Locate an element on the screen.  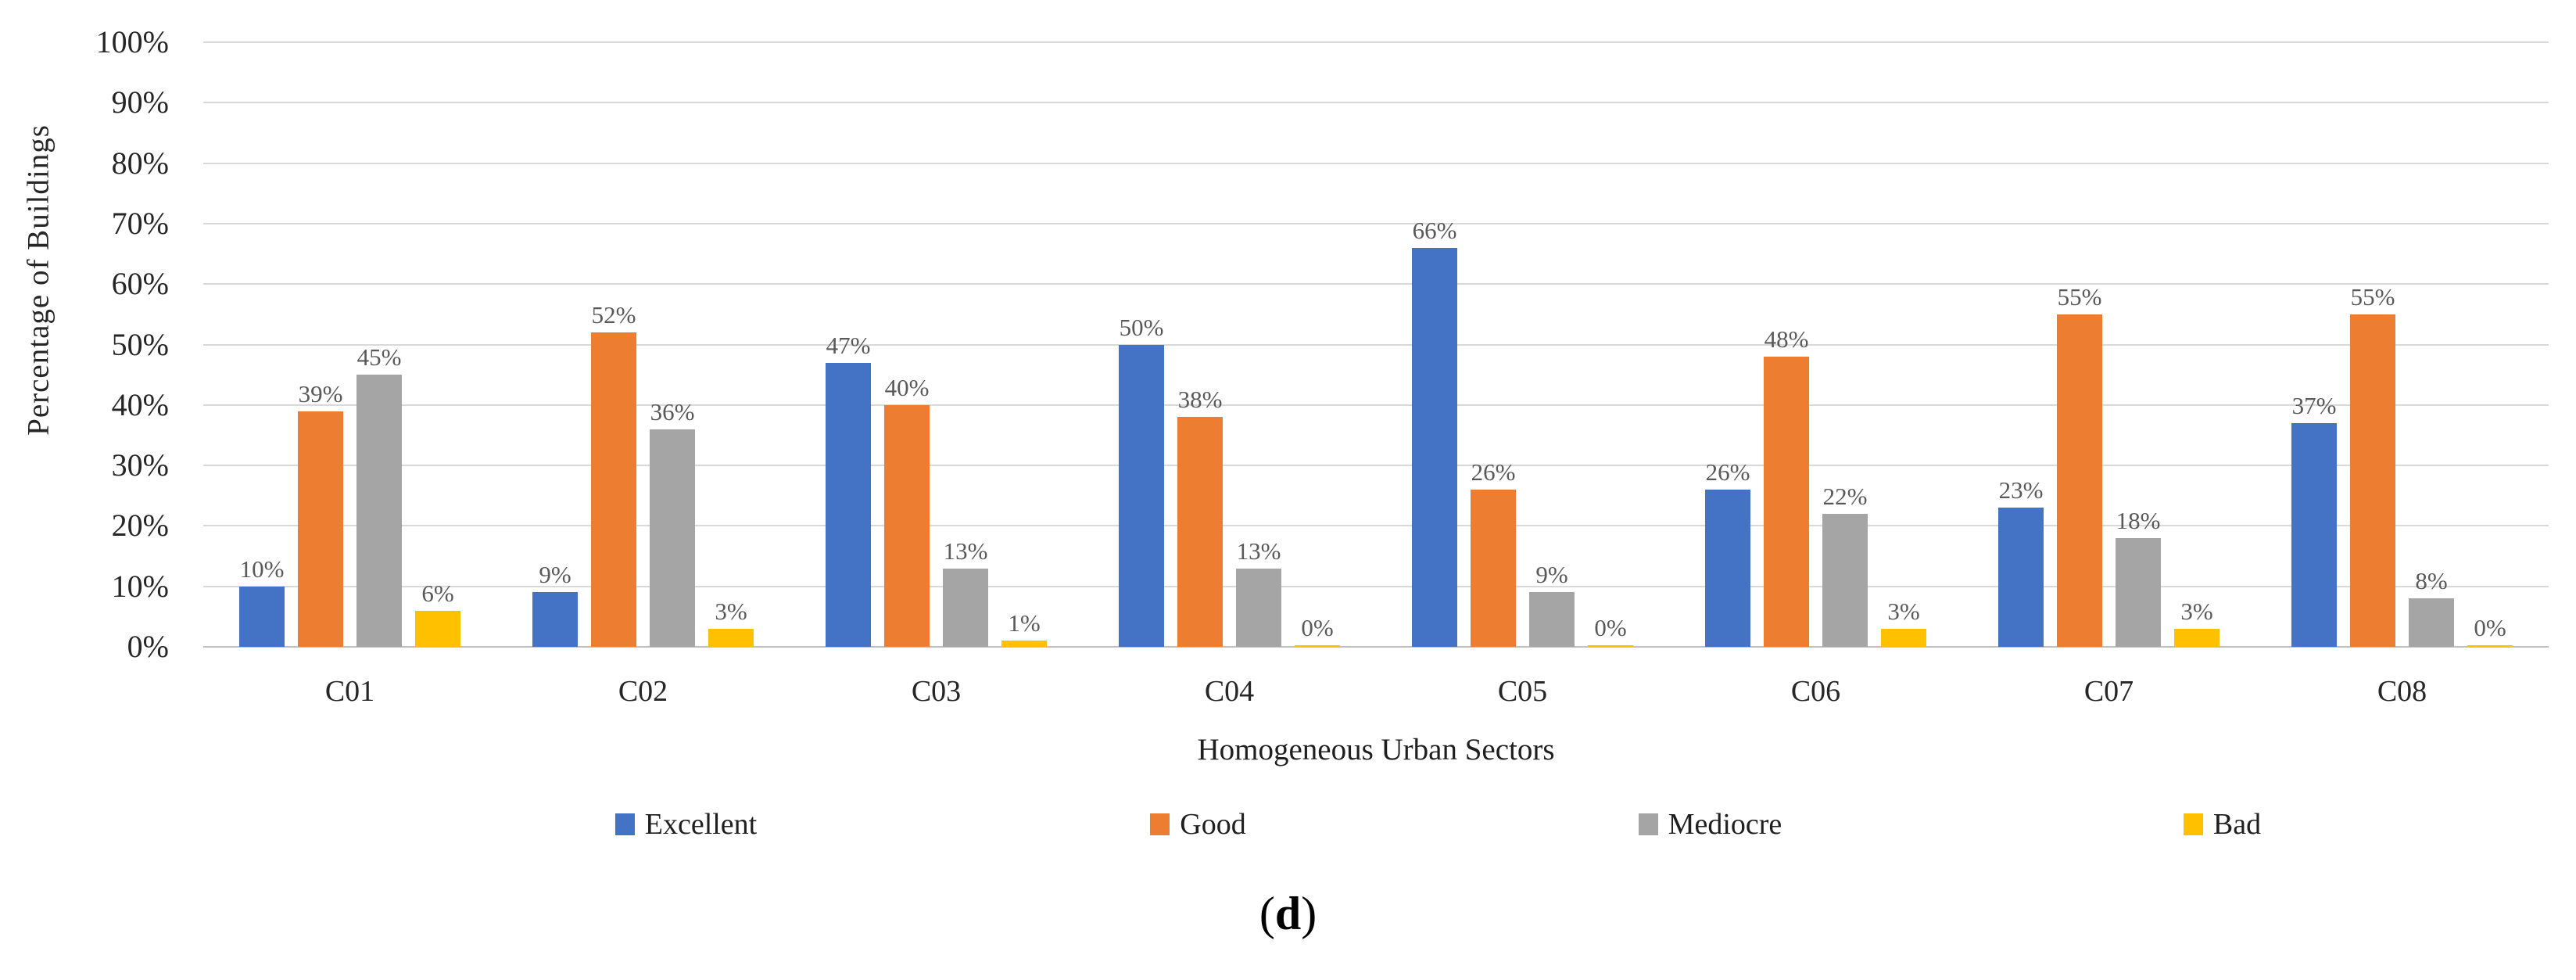
legend-label: Good is located at coordinates (1213, 824).